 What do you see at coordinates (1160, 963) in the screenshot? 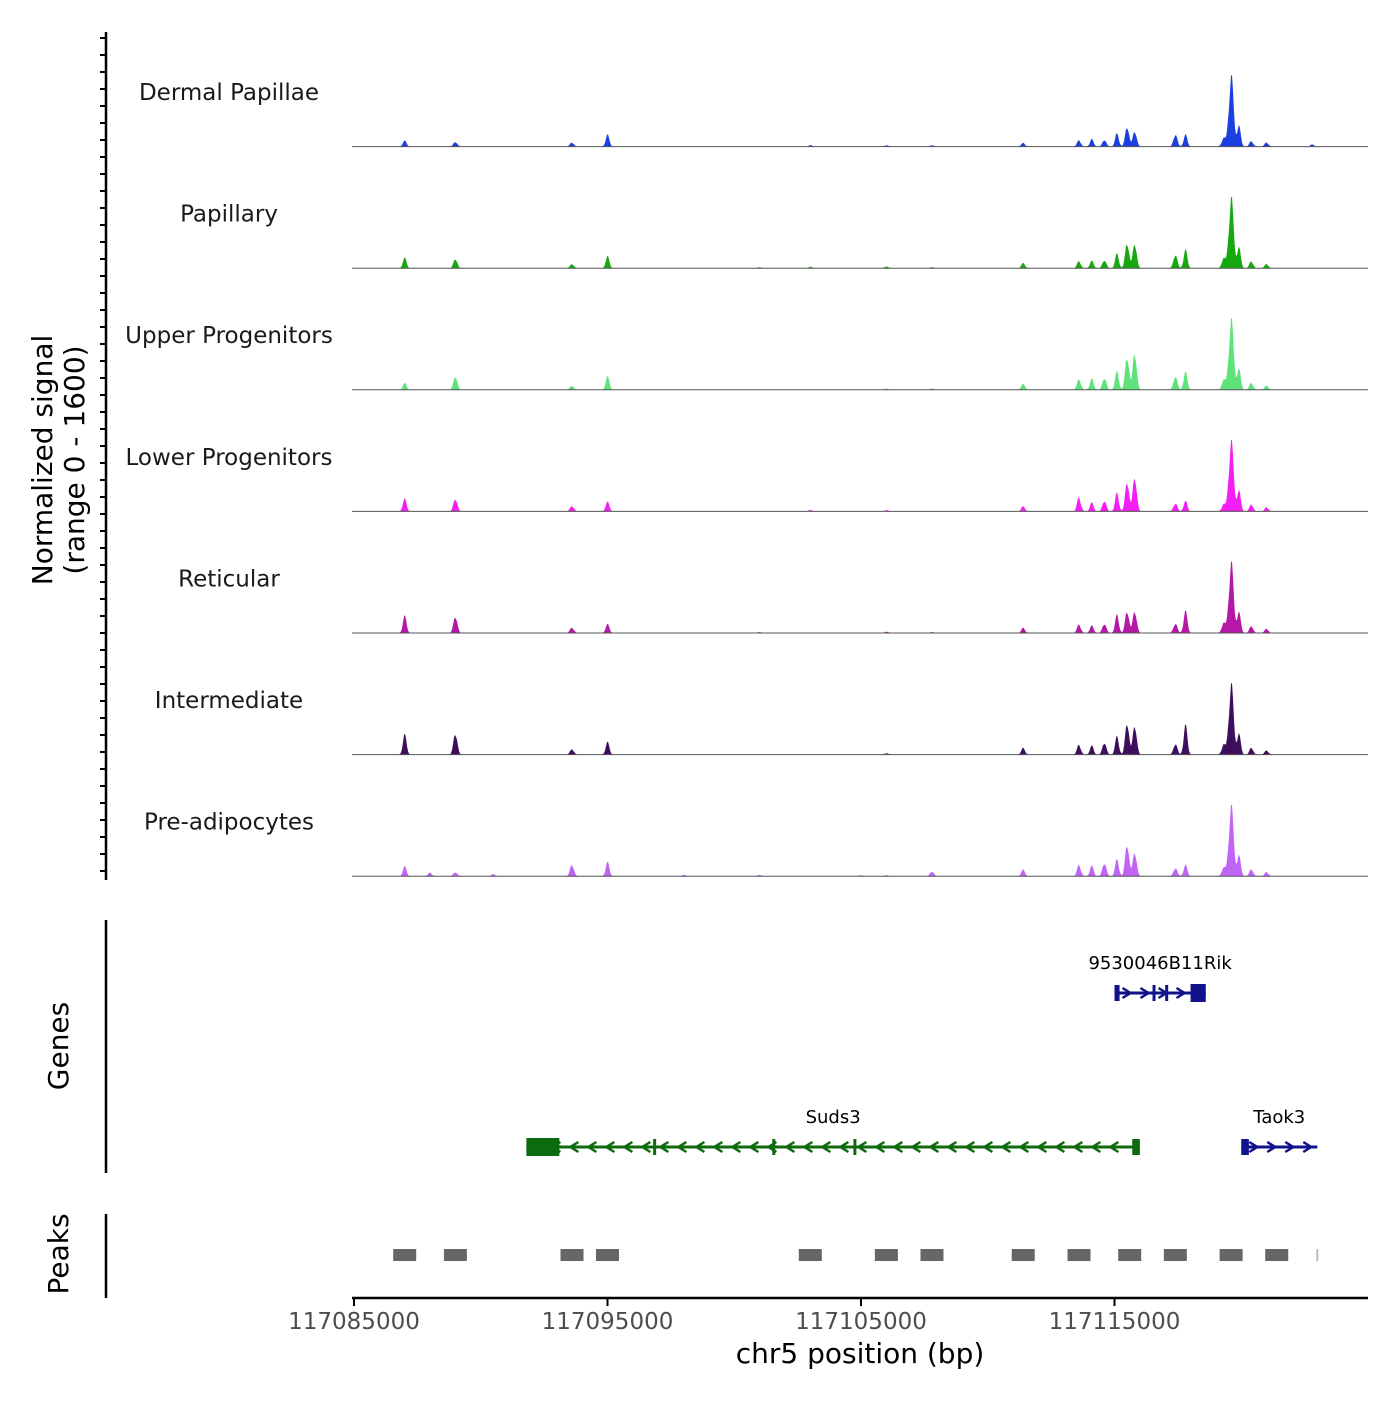
I see `gene-label: 9530046B11Rik` at bounding box center [1160, 963].